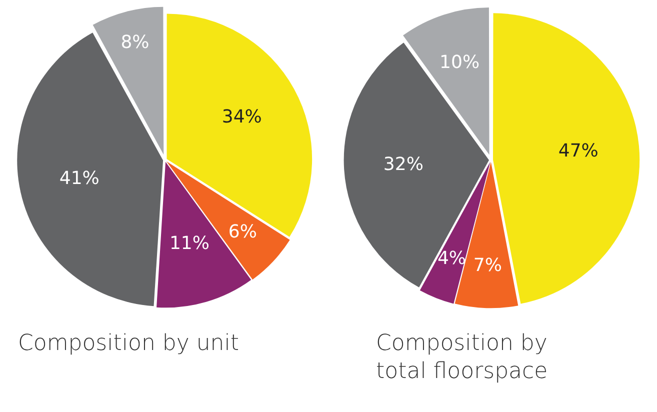 This screenshot has height=412, width=657. What do you see at coordinates (128, 344) in the screenshot?
I see `text: Composition by unit` at bounding box center [128, 344].